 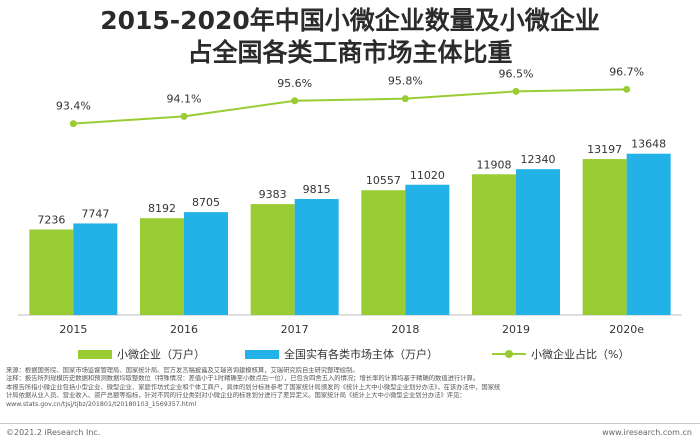 I want to click on bar-market-entities-2020e, so click(x=648, y=234).